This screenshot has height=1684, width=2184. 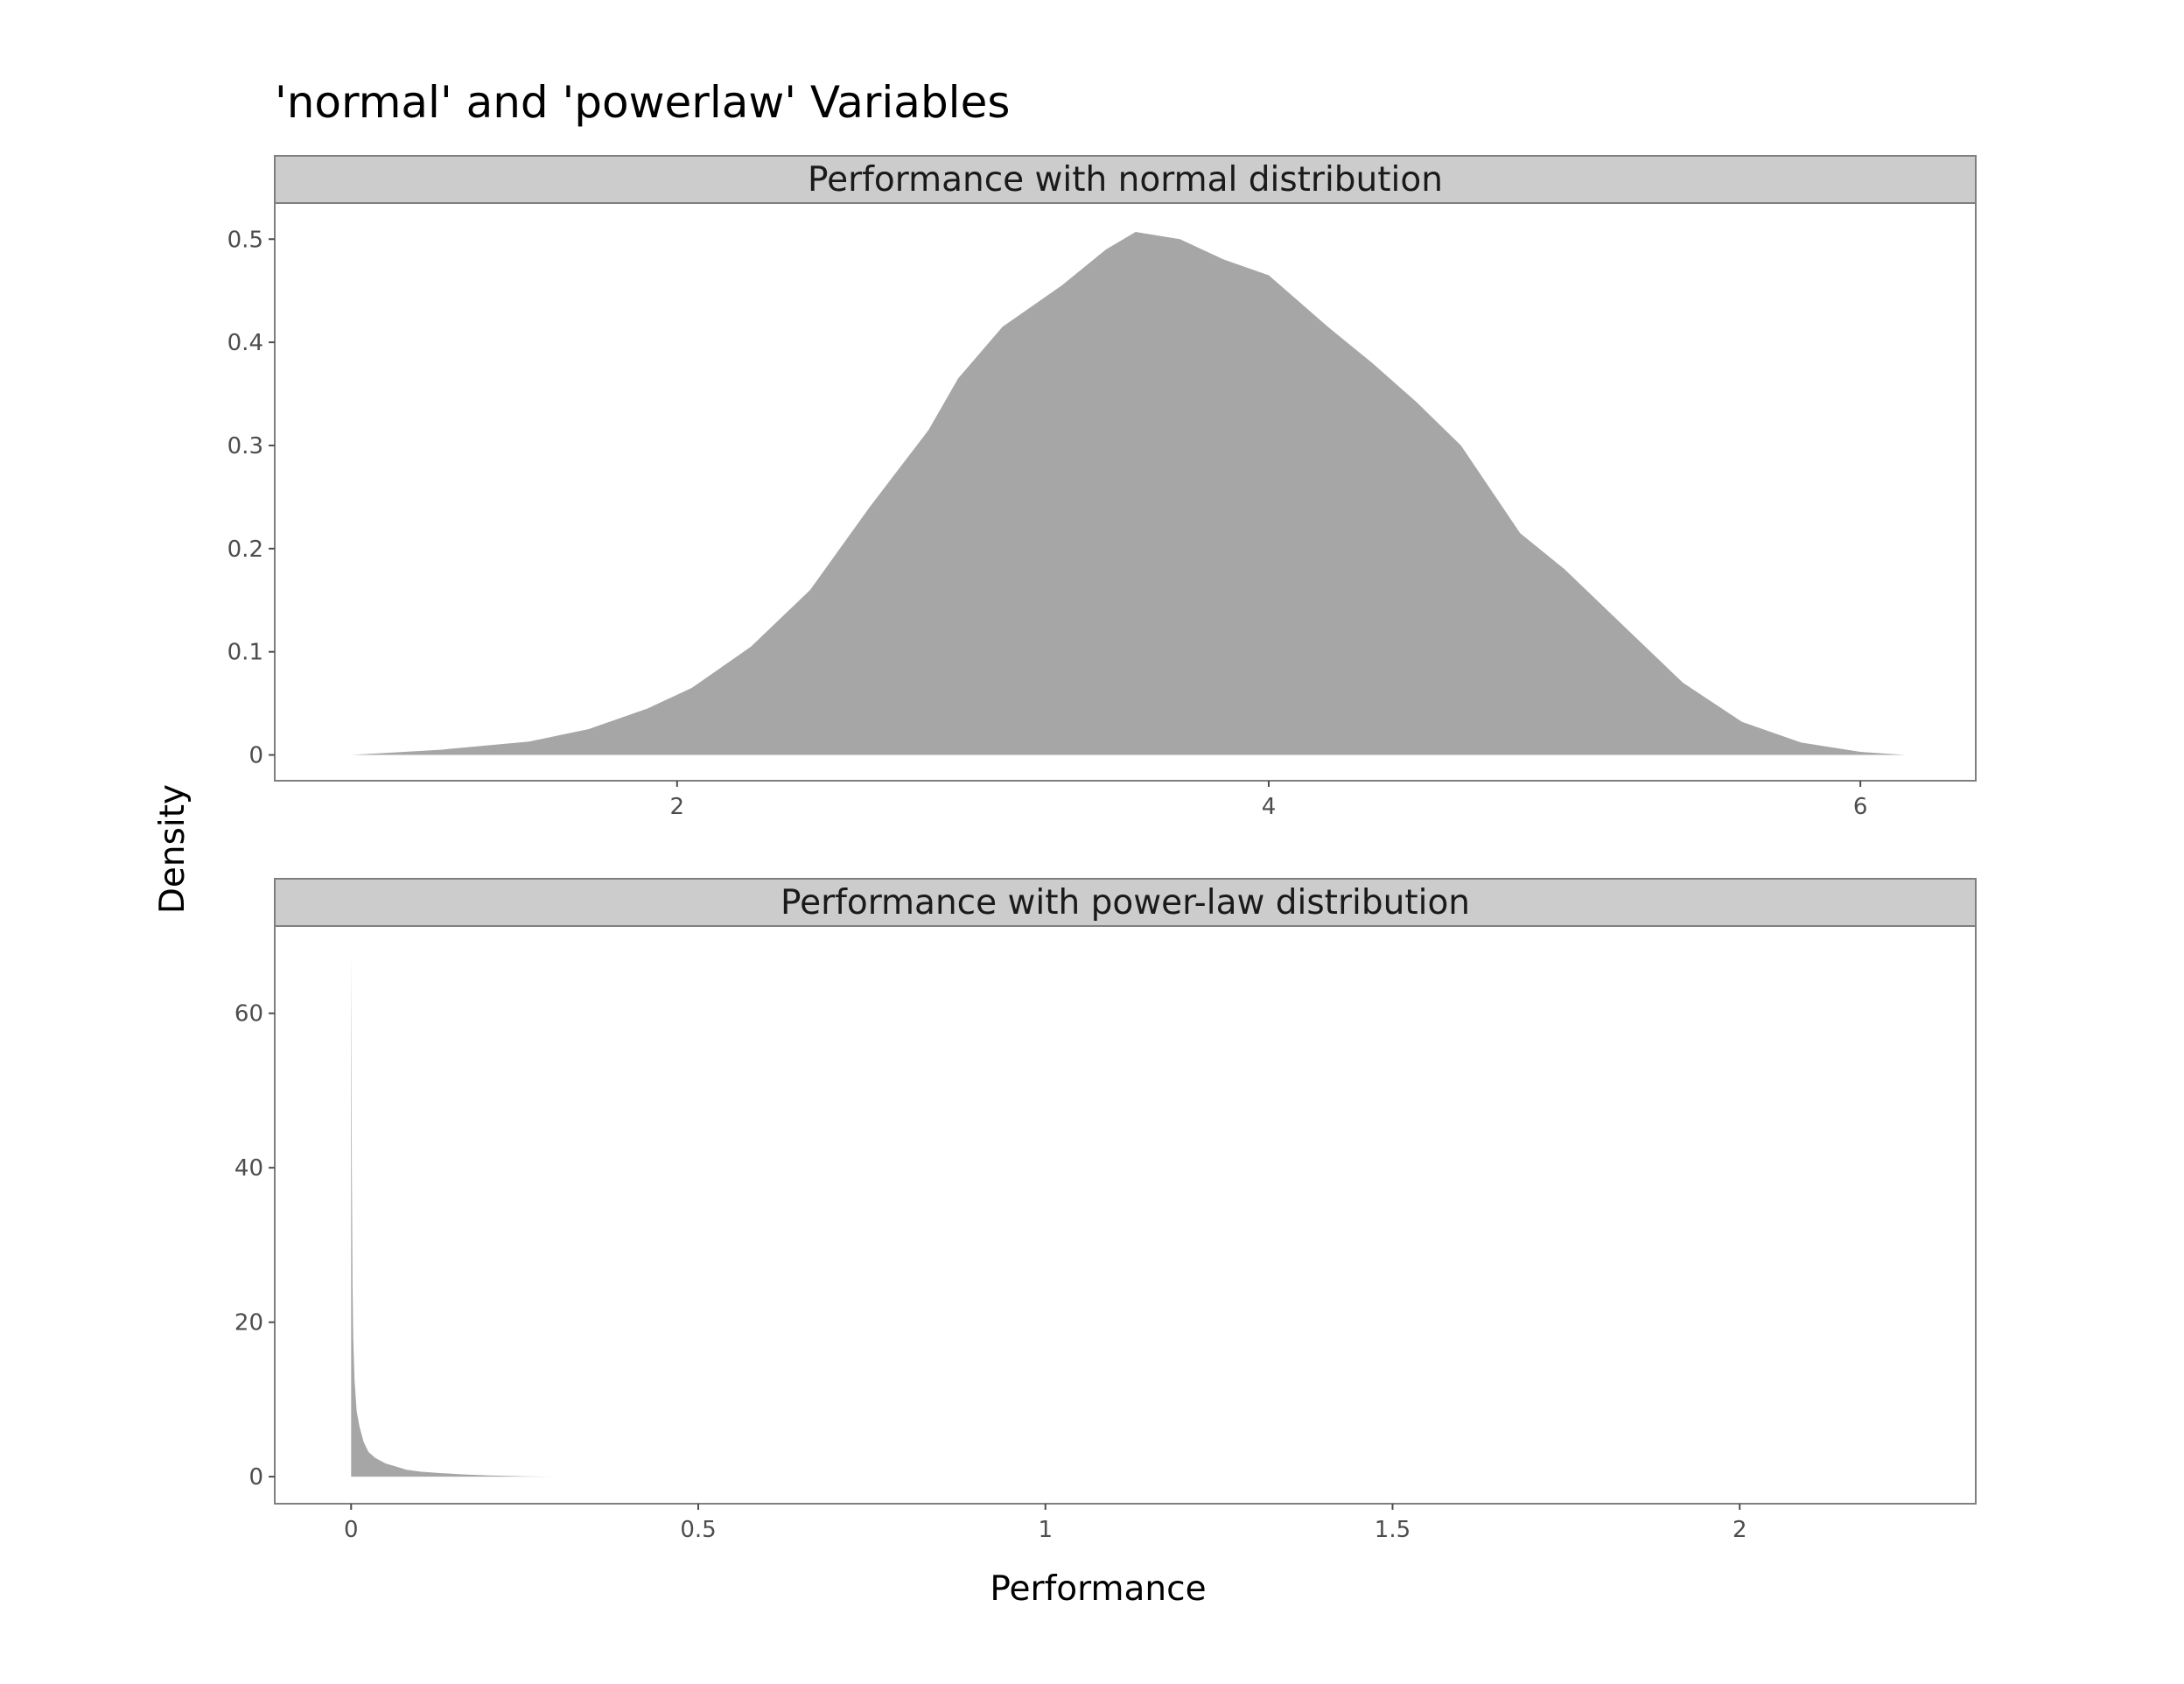 I want to click on y-tick-label: 0.1, so click(x=245, y=653).